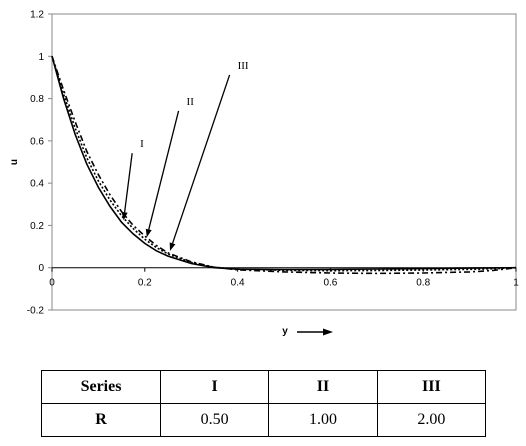 The image size is (526, 446). Describe the element at coordinates (315, 332) in the screenshot. I see `x-axis-arrow` at that location.